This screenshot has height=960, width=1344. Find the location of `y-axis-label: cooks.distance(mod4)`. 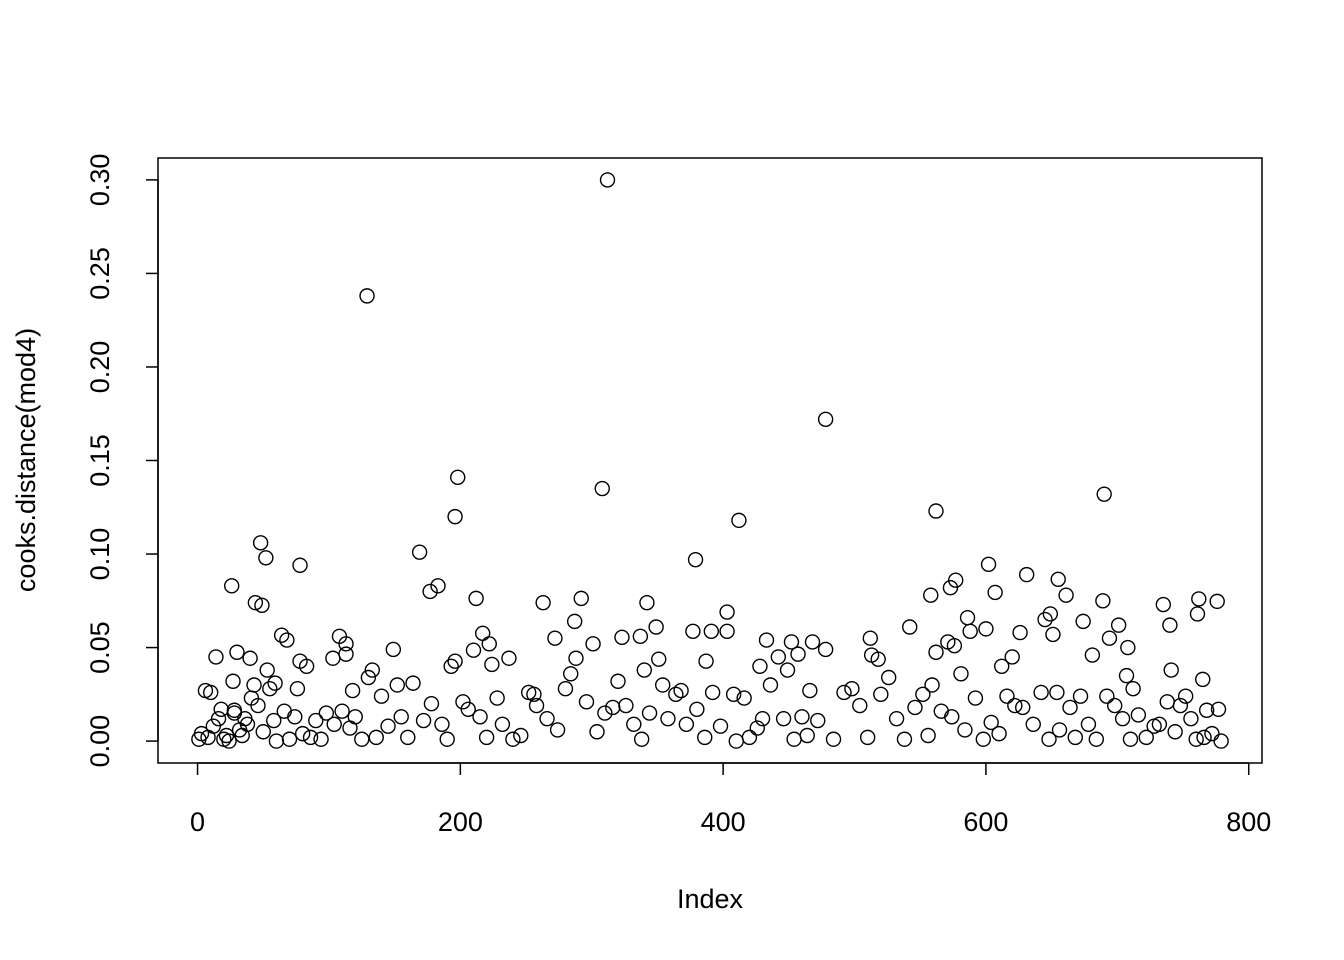

y-axis-label: cooks.distance(mod4) is located at coordinates (26, 460).